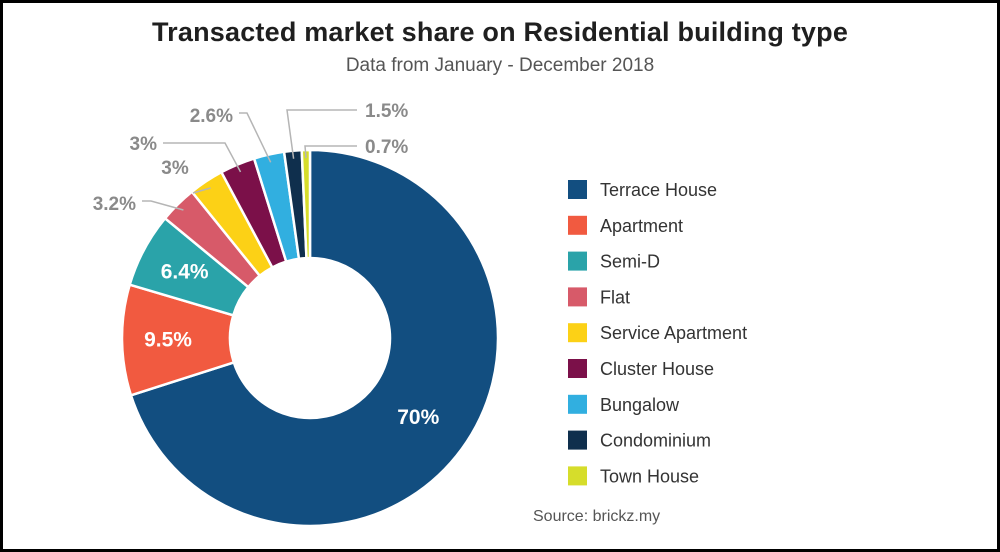 This screenshot has height=552, width=1000. I want to click on legend-label-town-house: Town House, so click(649, 476).